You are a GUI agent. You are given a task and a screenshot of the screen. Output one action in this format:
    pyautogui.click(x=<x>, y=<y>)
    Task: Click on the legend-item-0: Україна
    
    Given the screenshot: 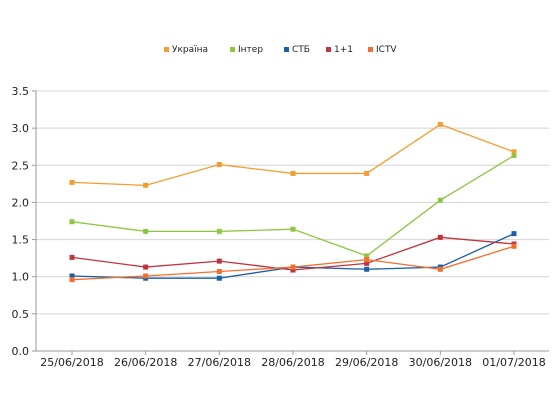 What is the action you would take?
    pyautogui.click(x=186, y=50)
    